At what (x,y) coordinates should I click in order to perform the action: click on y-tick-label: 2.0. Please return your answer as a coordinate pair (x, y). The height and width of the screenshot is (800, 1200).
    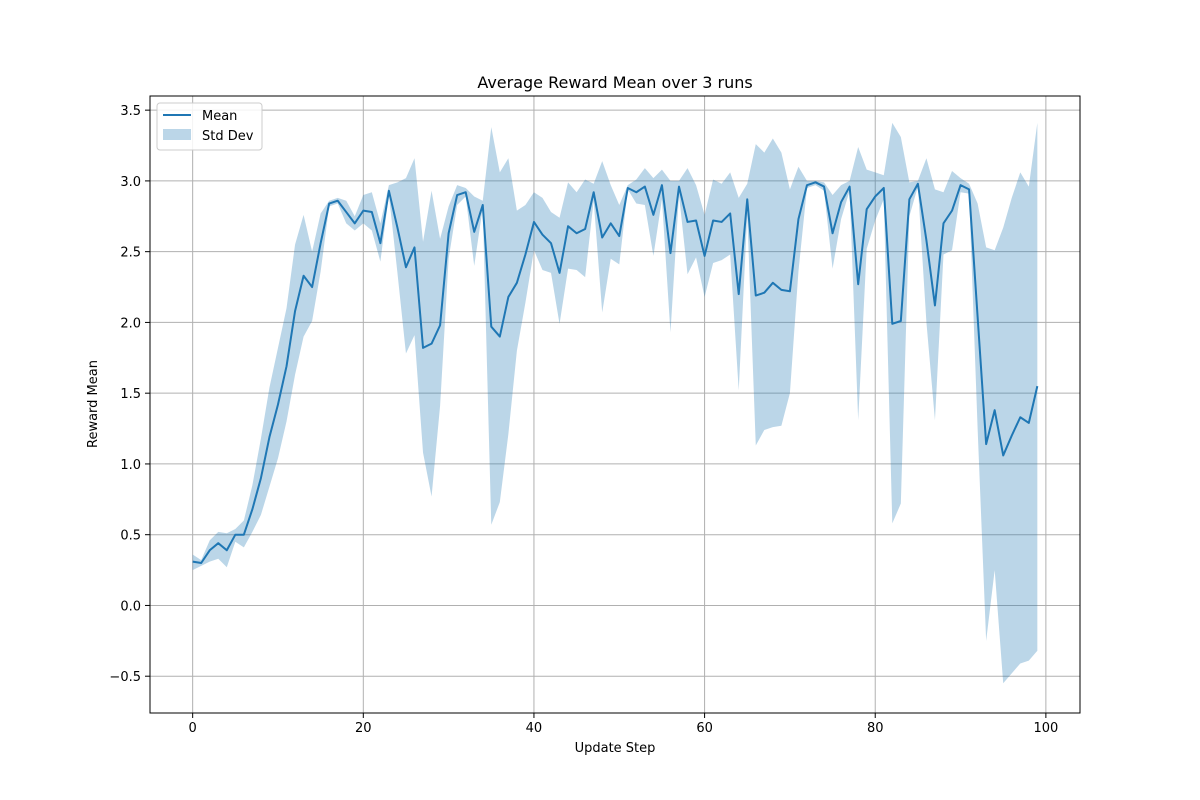
    Looking at the image, I should click on (130, 323).